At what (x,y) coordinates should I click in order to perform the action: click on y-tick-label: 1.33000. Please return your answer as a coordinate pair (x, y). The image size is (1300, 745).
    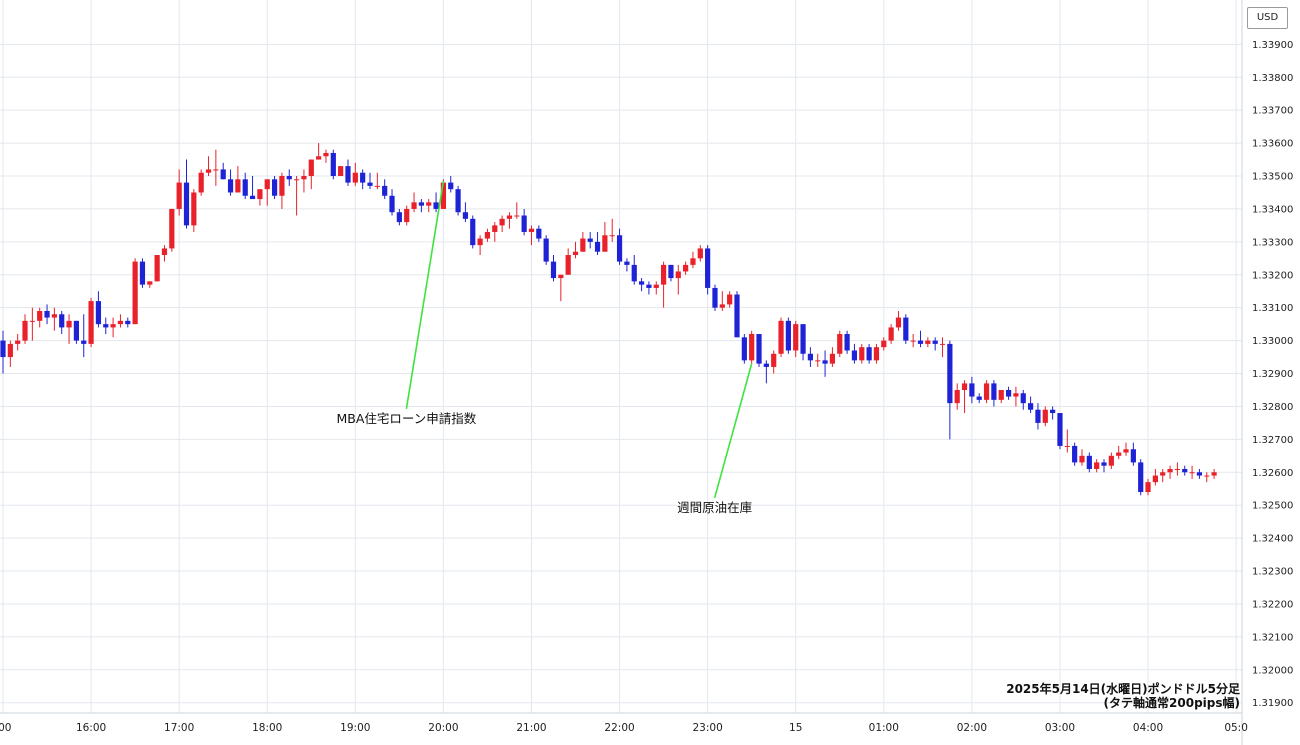
    Looking at the image, I should click on (1272, 341).